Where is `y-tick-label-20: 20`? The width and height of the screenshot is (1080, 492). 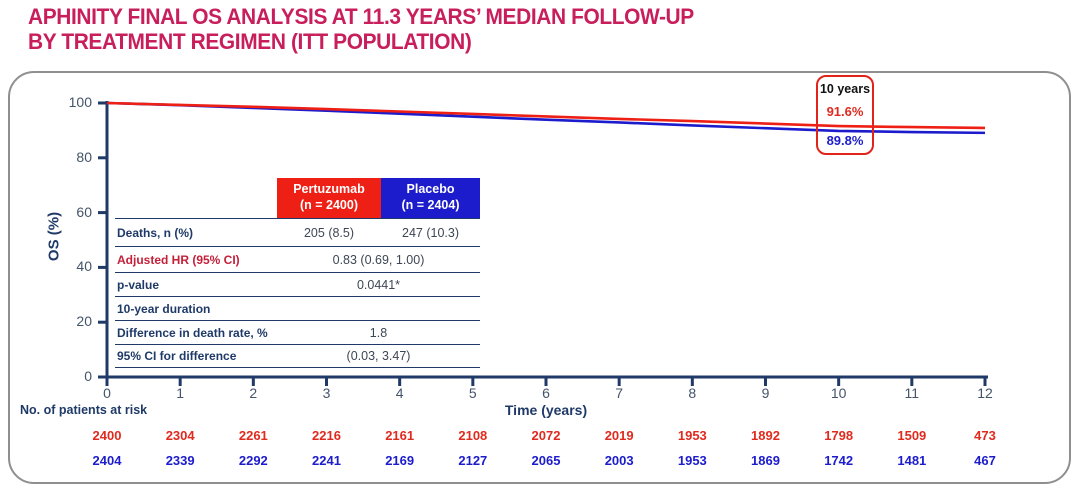 y-tick-label-20: 20 is located at coordinates (84, 321).